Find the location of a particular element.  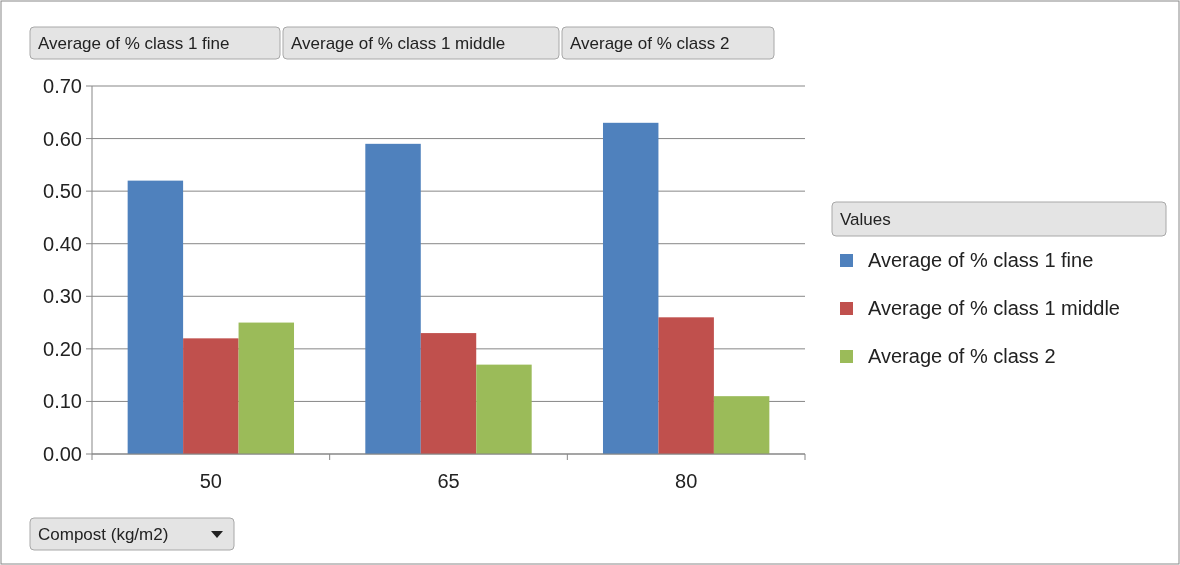

y-tick-label: 0.10 is located at coordinates (62, 401).